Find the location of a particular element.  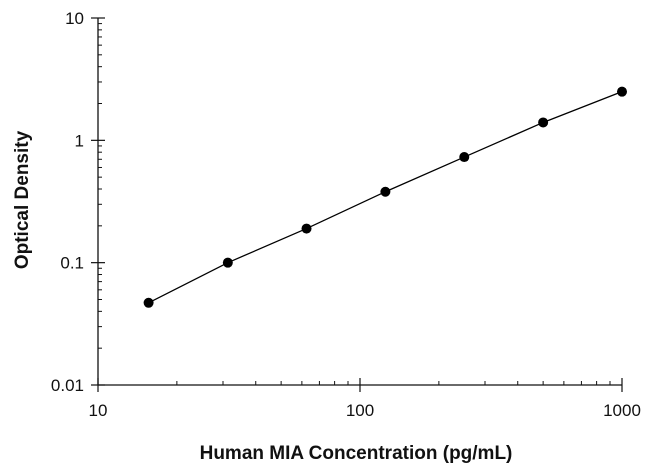

y-tick-label: 0.01 is located at coordinates (67, 385).